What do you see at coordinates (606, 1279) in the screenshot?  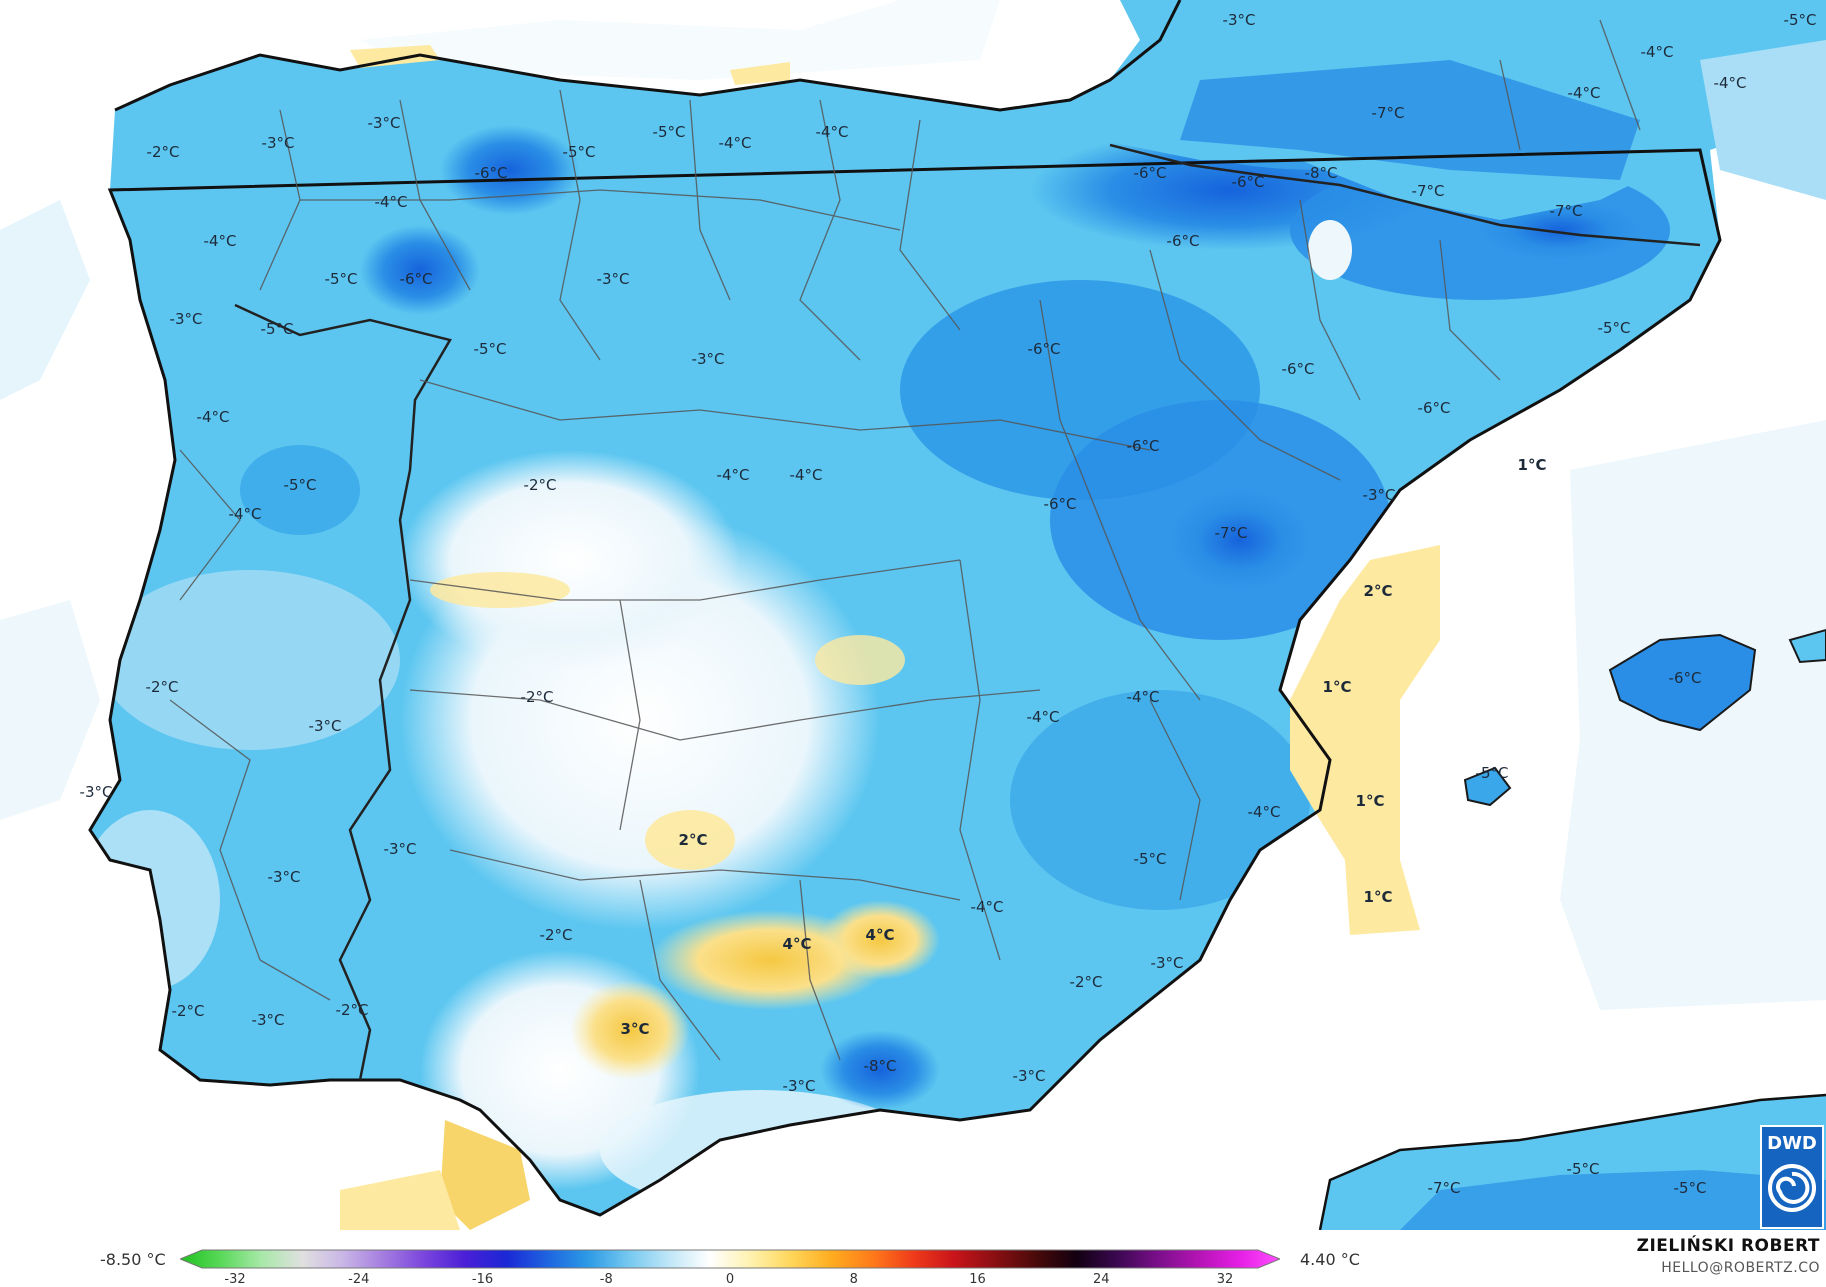 I see `colorbar-tick-label: -8` at bounding box center [606, 1279].